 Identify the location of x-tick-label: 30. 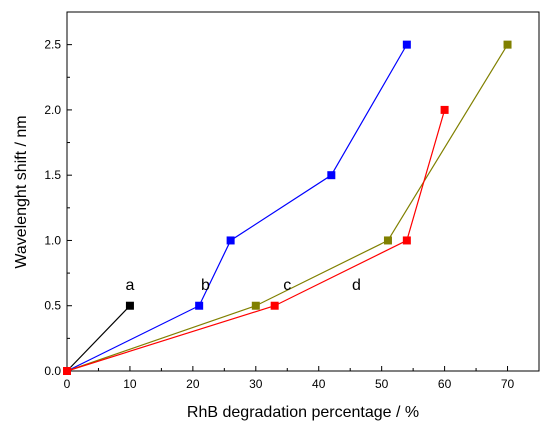
(256, 384).